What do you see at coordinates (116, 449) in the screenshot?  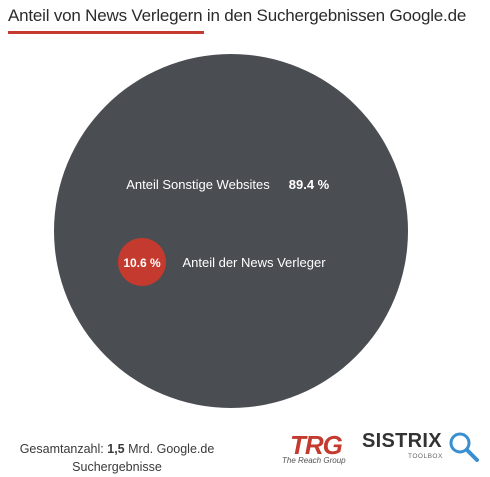 I see `total-amount: 1,5` at bounding box center [116, 449].